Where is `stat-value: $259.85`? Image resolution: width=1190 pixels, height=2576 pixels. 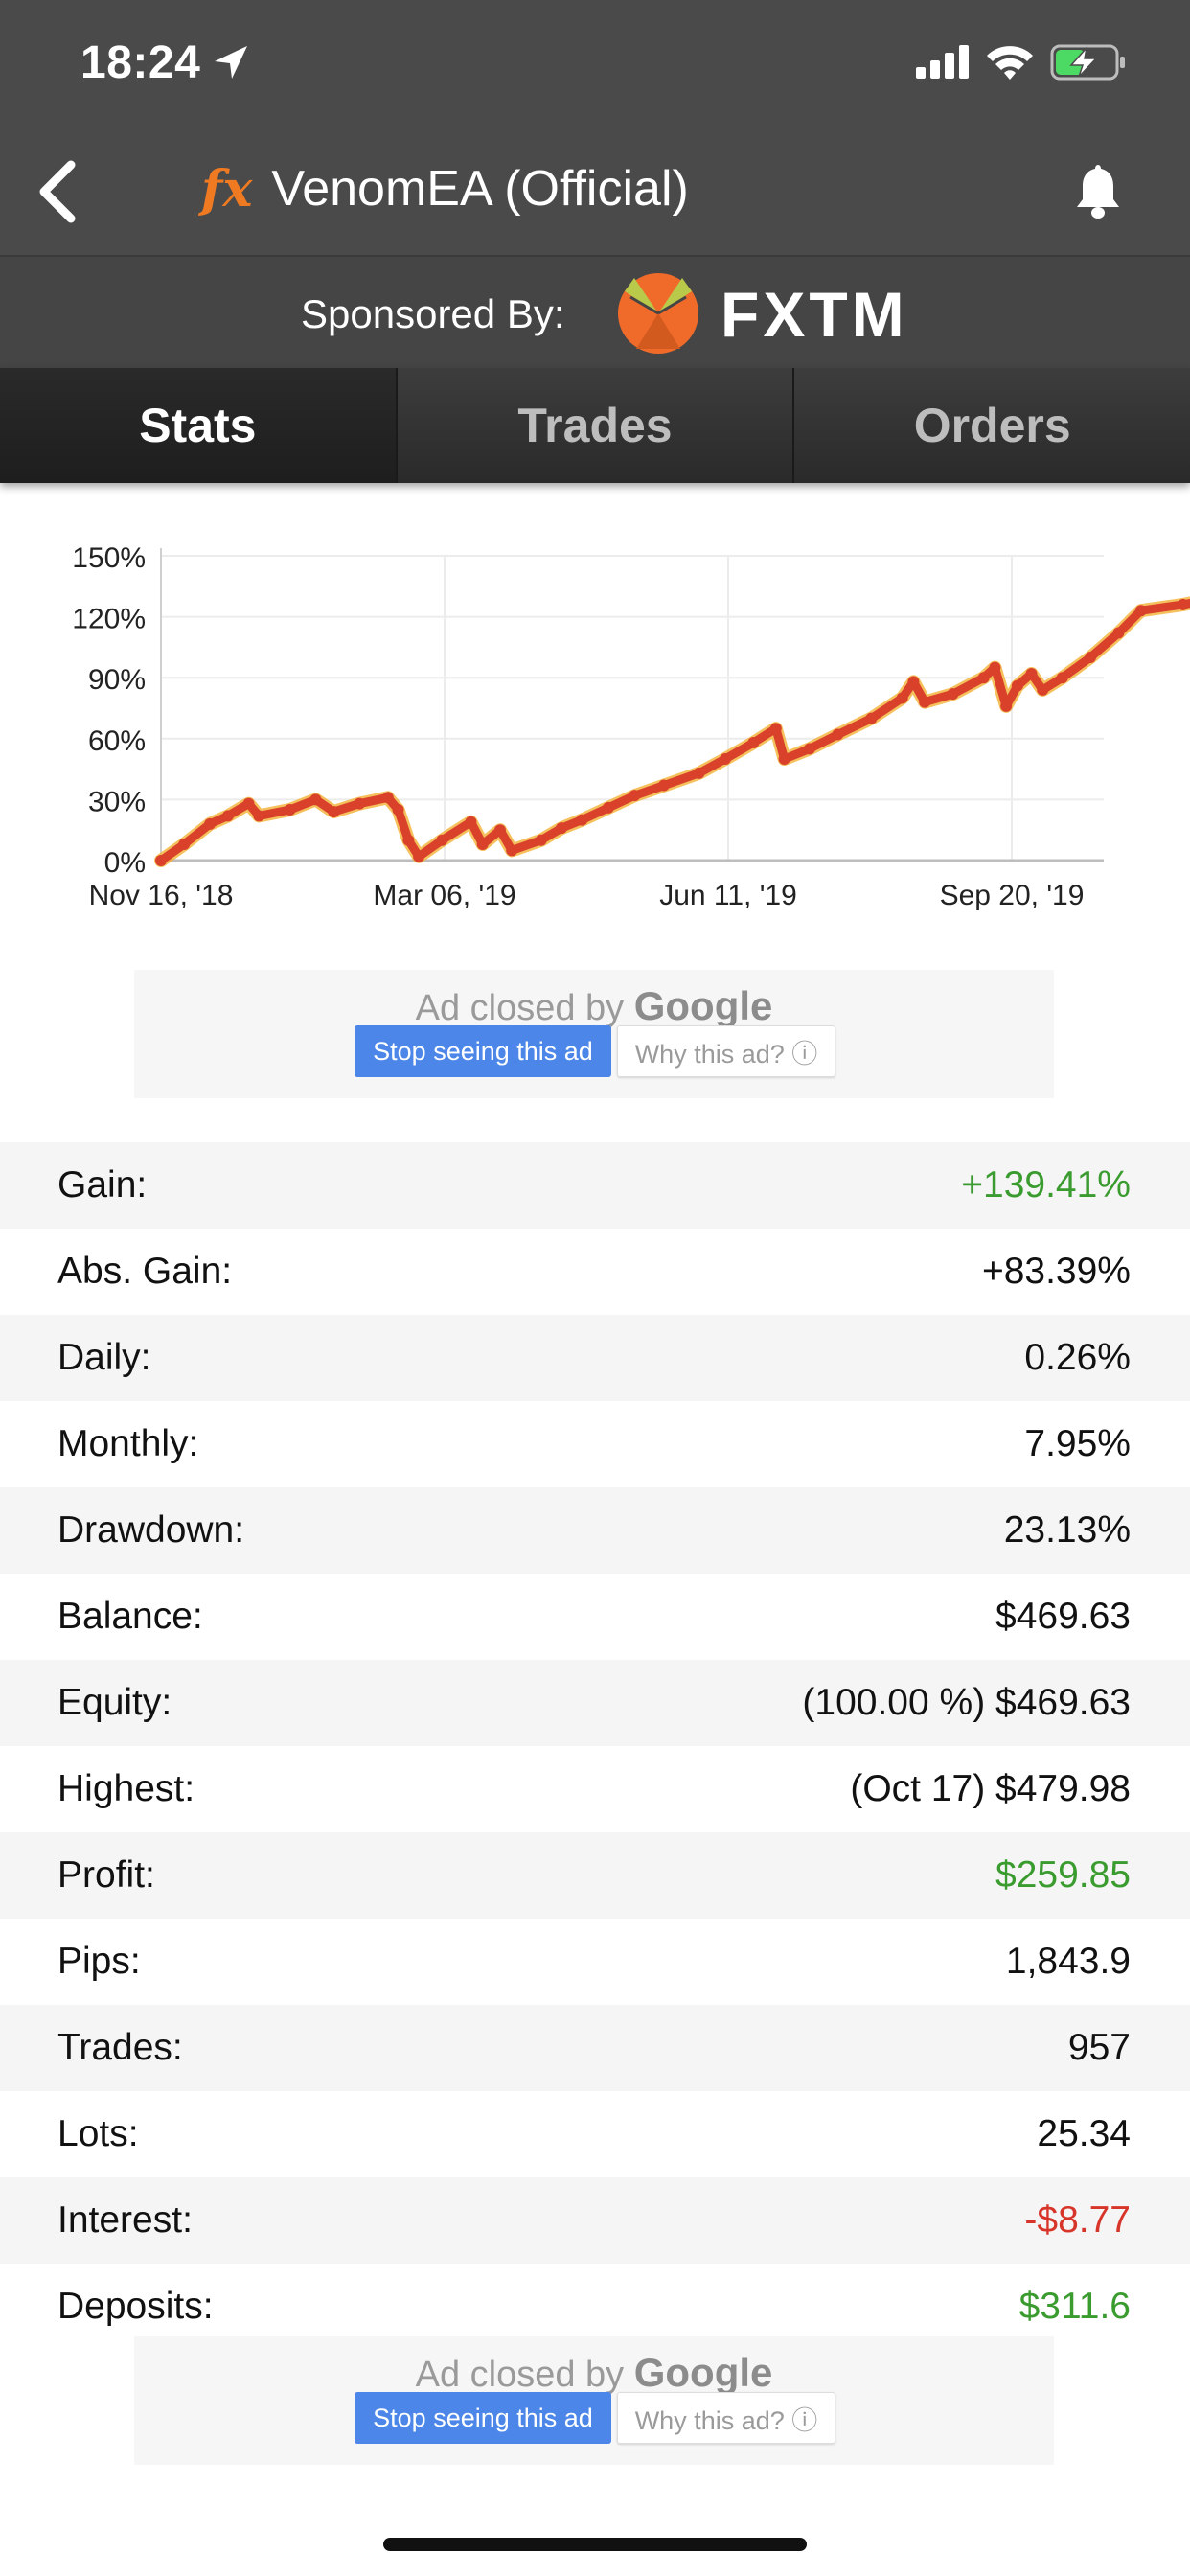
stat-value: $259.85 is located at coordinates (1063, 1875).